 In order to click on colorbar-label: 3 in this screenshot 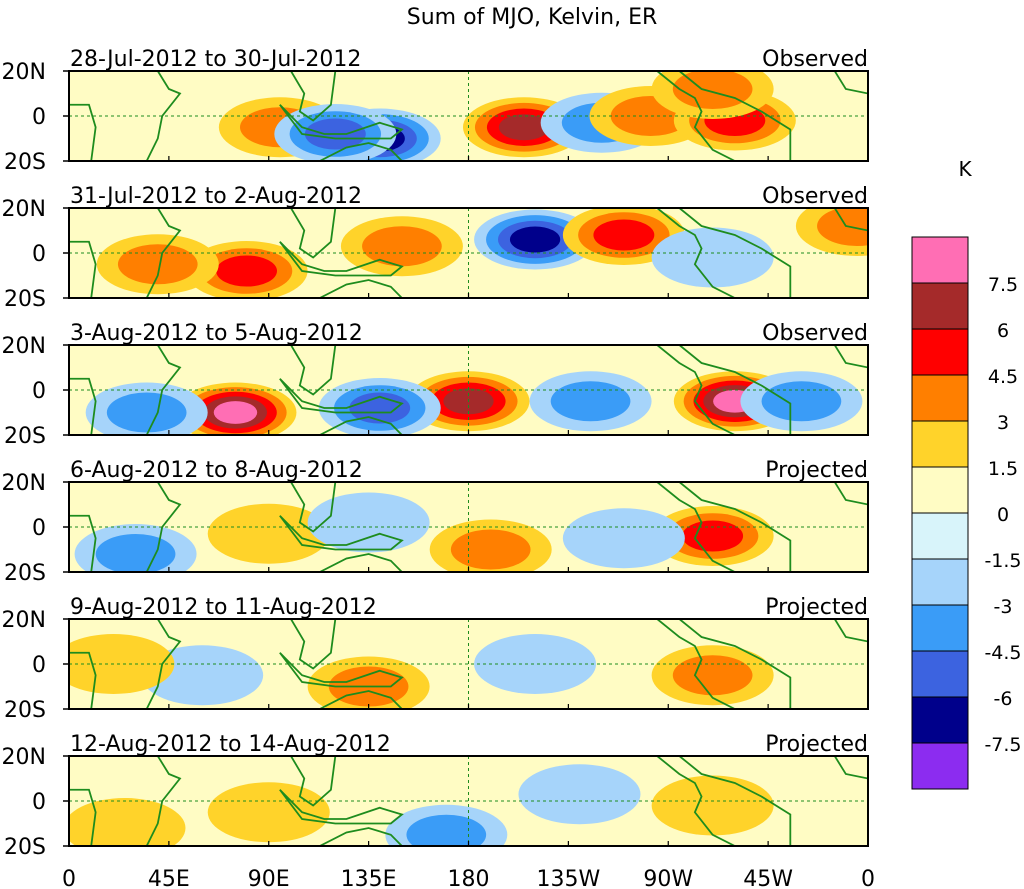, I will do `click(1003, 423)`.